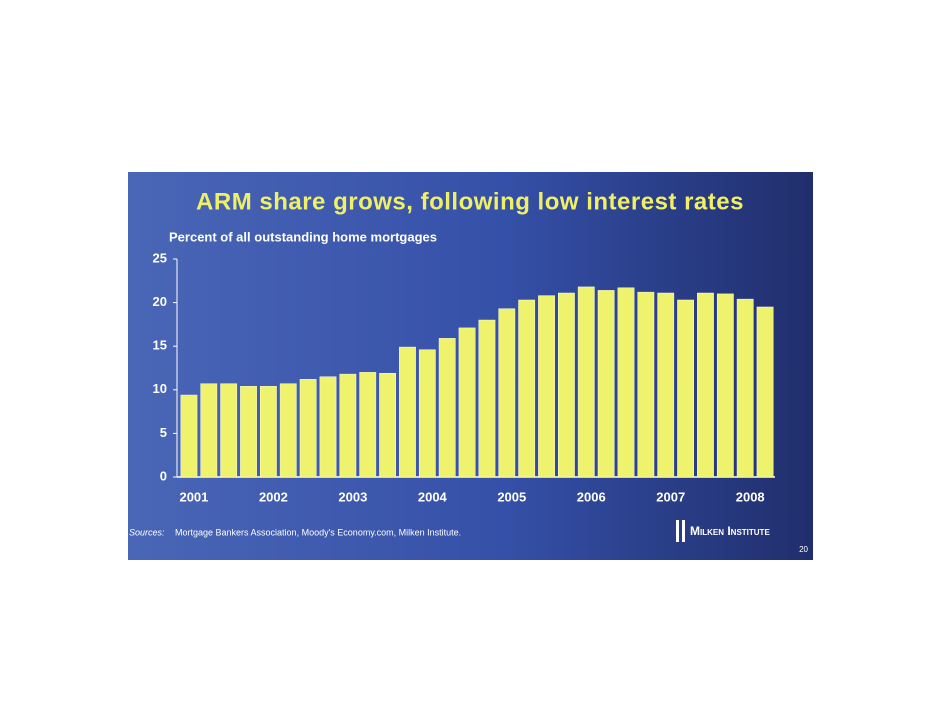 The image size is (942, 728). What do you see at coordinates (160, 345) in the screenshot?
I see `y-tick-label: 15` at bounding box center [160, 345].